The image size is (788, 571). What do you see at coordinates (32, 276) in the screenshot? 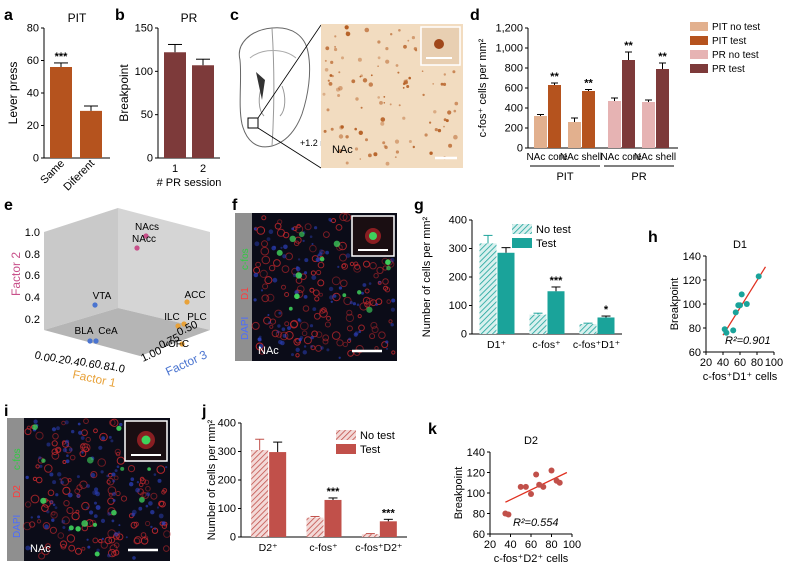
I see `e-z-ticks: 0.2 0.4 0.6 0.8 1.0` at bounding box center [32, 276].